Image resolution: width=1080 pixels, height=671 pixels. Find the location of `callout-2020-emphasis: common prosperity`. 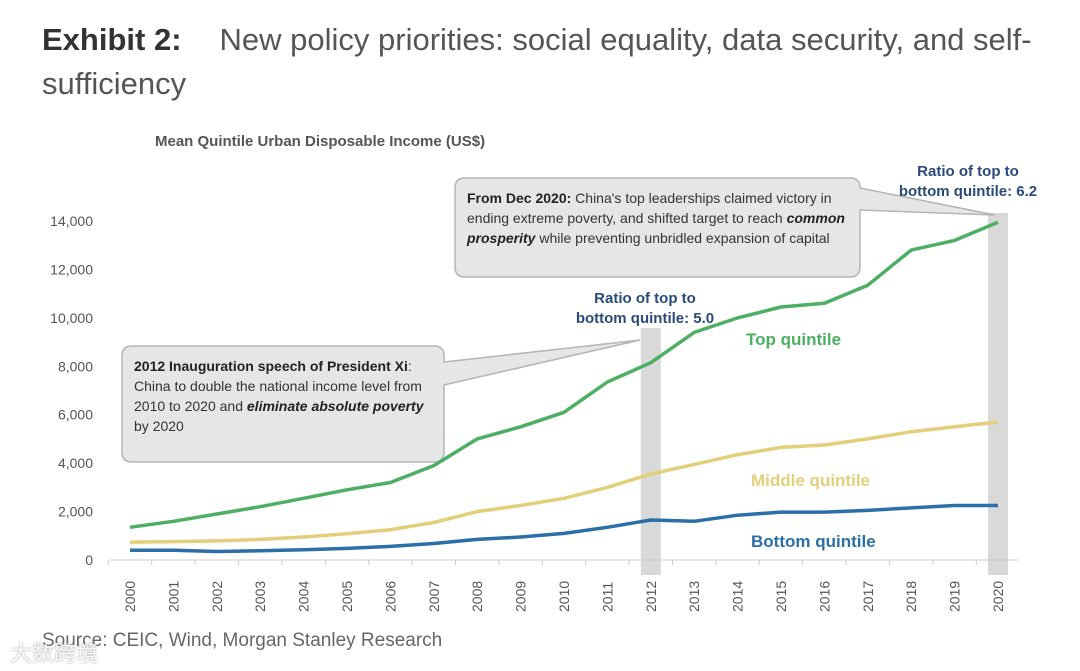

callout-2020-emphasis: common prosperity is located at coordinates (656, 228).